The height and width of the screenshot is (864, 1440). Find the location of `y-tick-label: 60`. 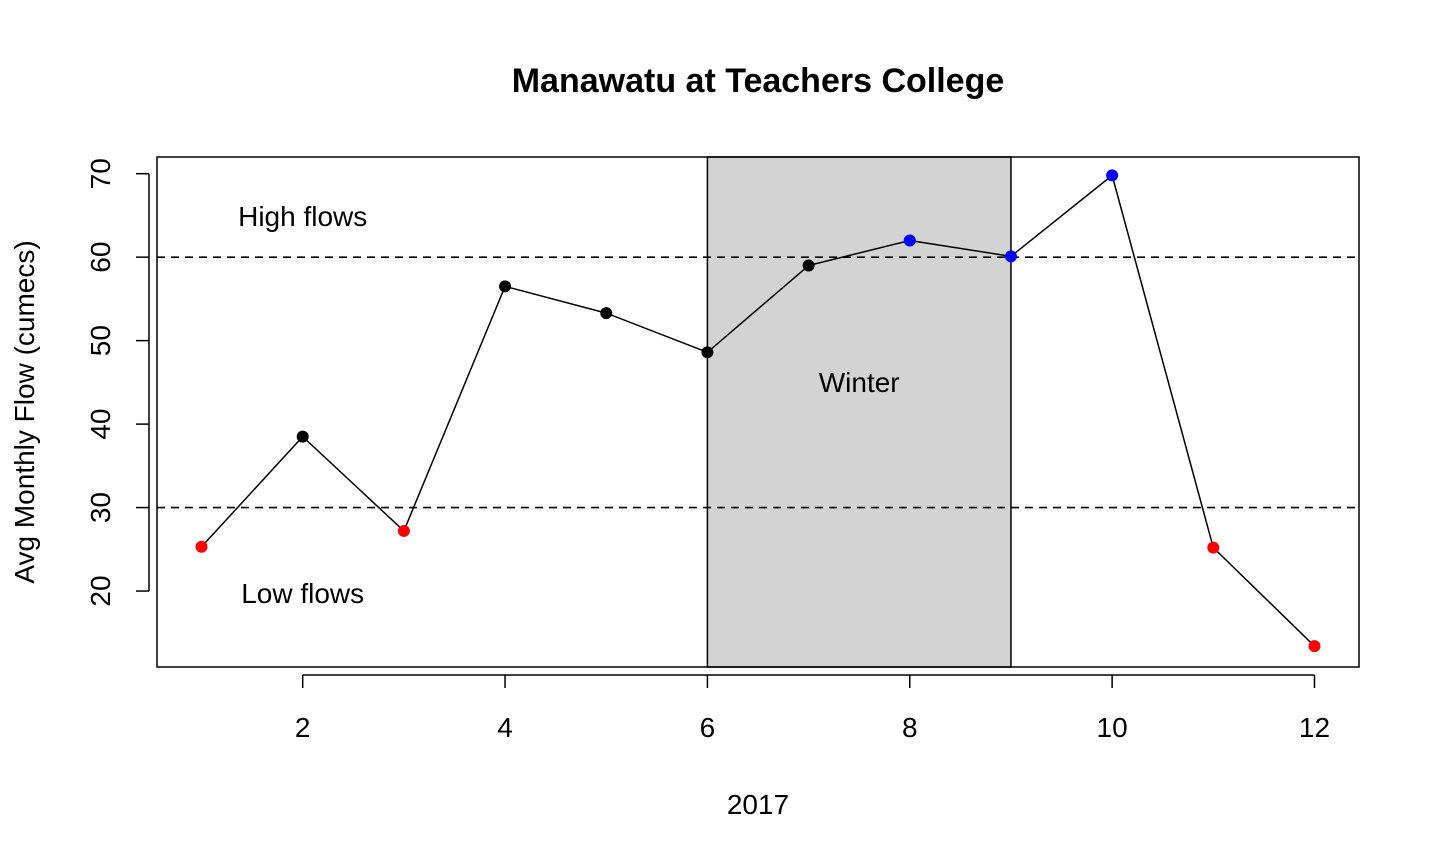

y-tick-label: 60 is located at coordinates (100, 257).